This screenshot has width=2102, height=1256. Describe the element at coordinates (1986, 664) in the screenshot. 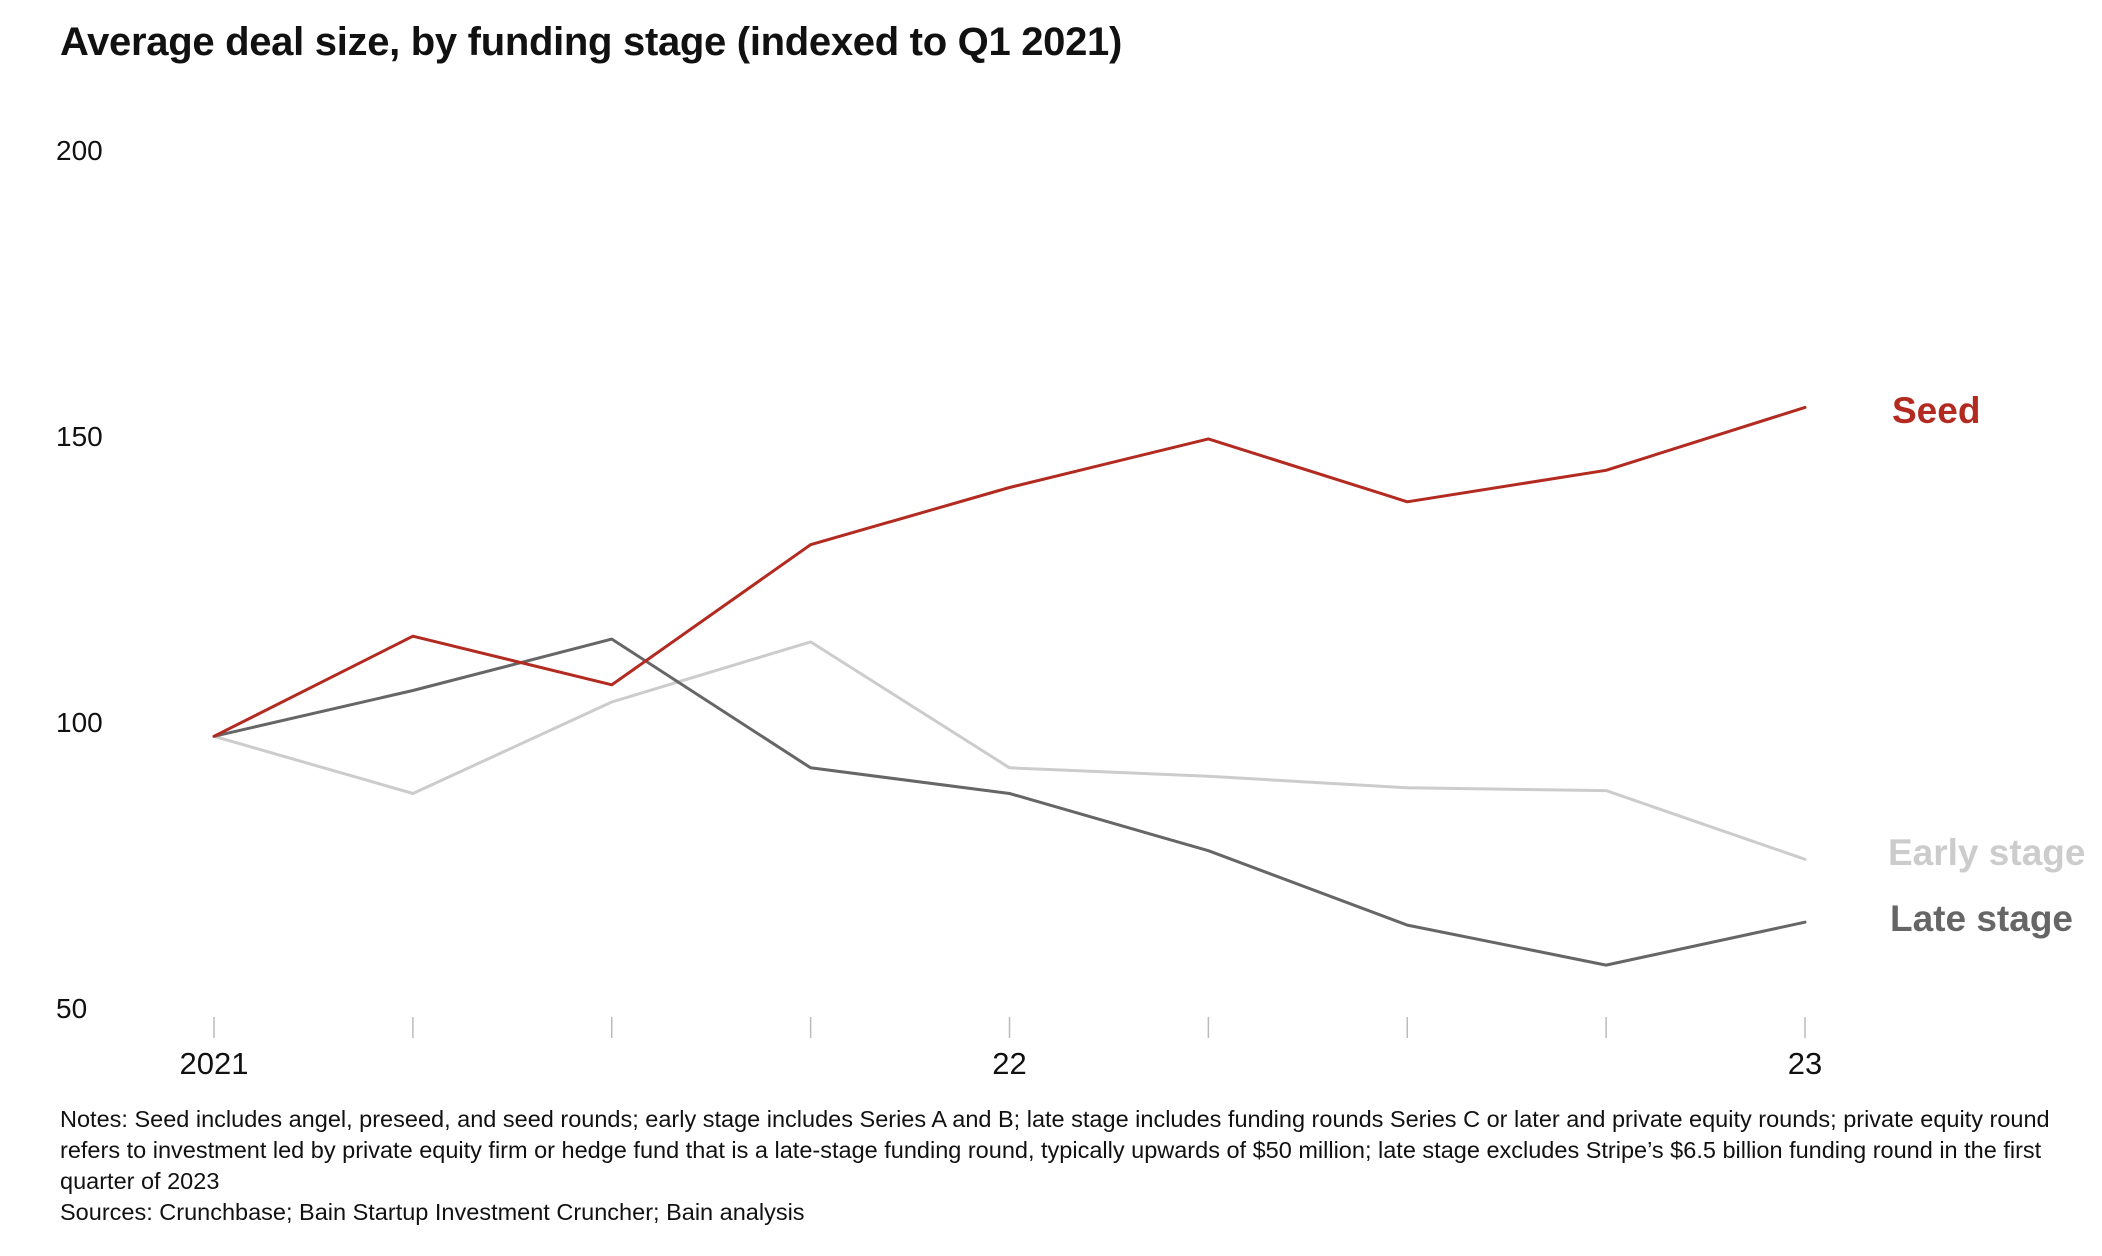

I see `series-labels: Seed Early stage Late stage` at that location.